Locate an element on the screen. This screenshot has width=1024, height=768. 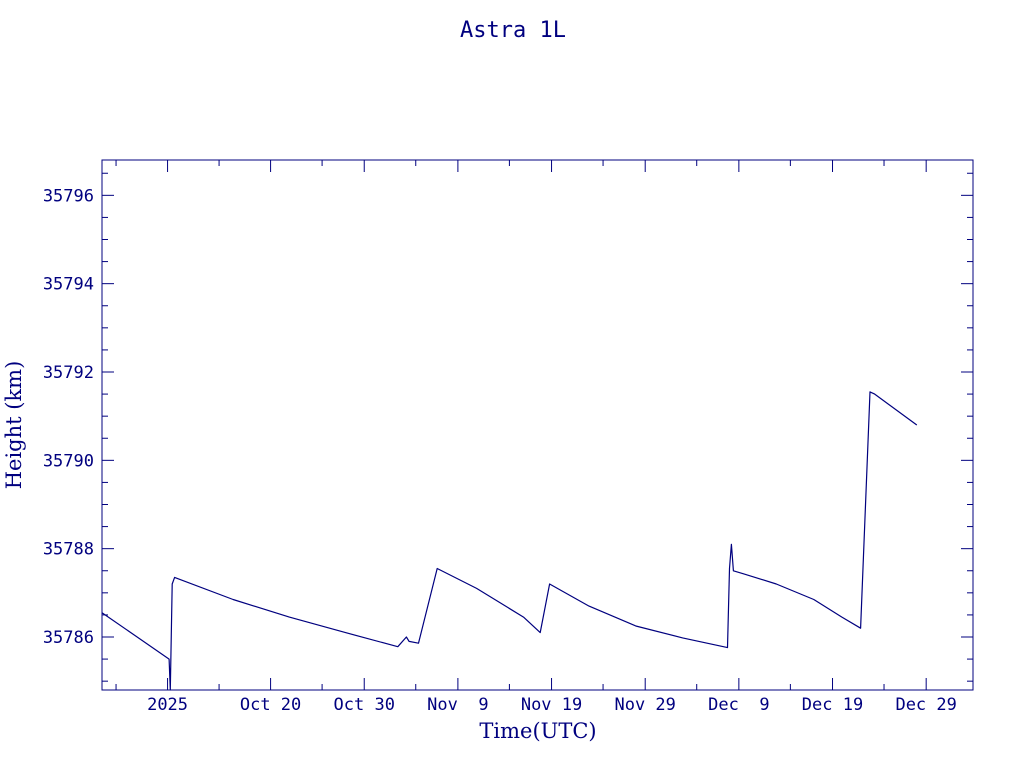
x-axis-label: Time(UTC) is located at coordinates (537, 731).